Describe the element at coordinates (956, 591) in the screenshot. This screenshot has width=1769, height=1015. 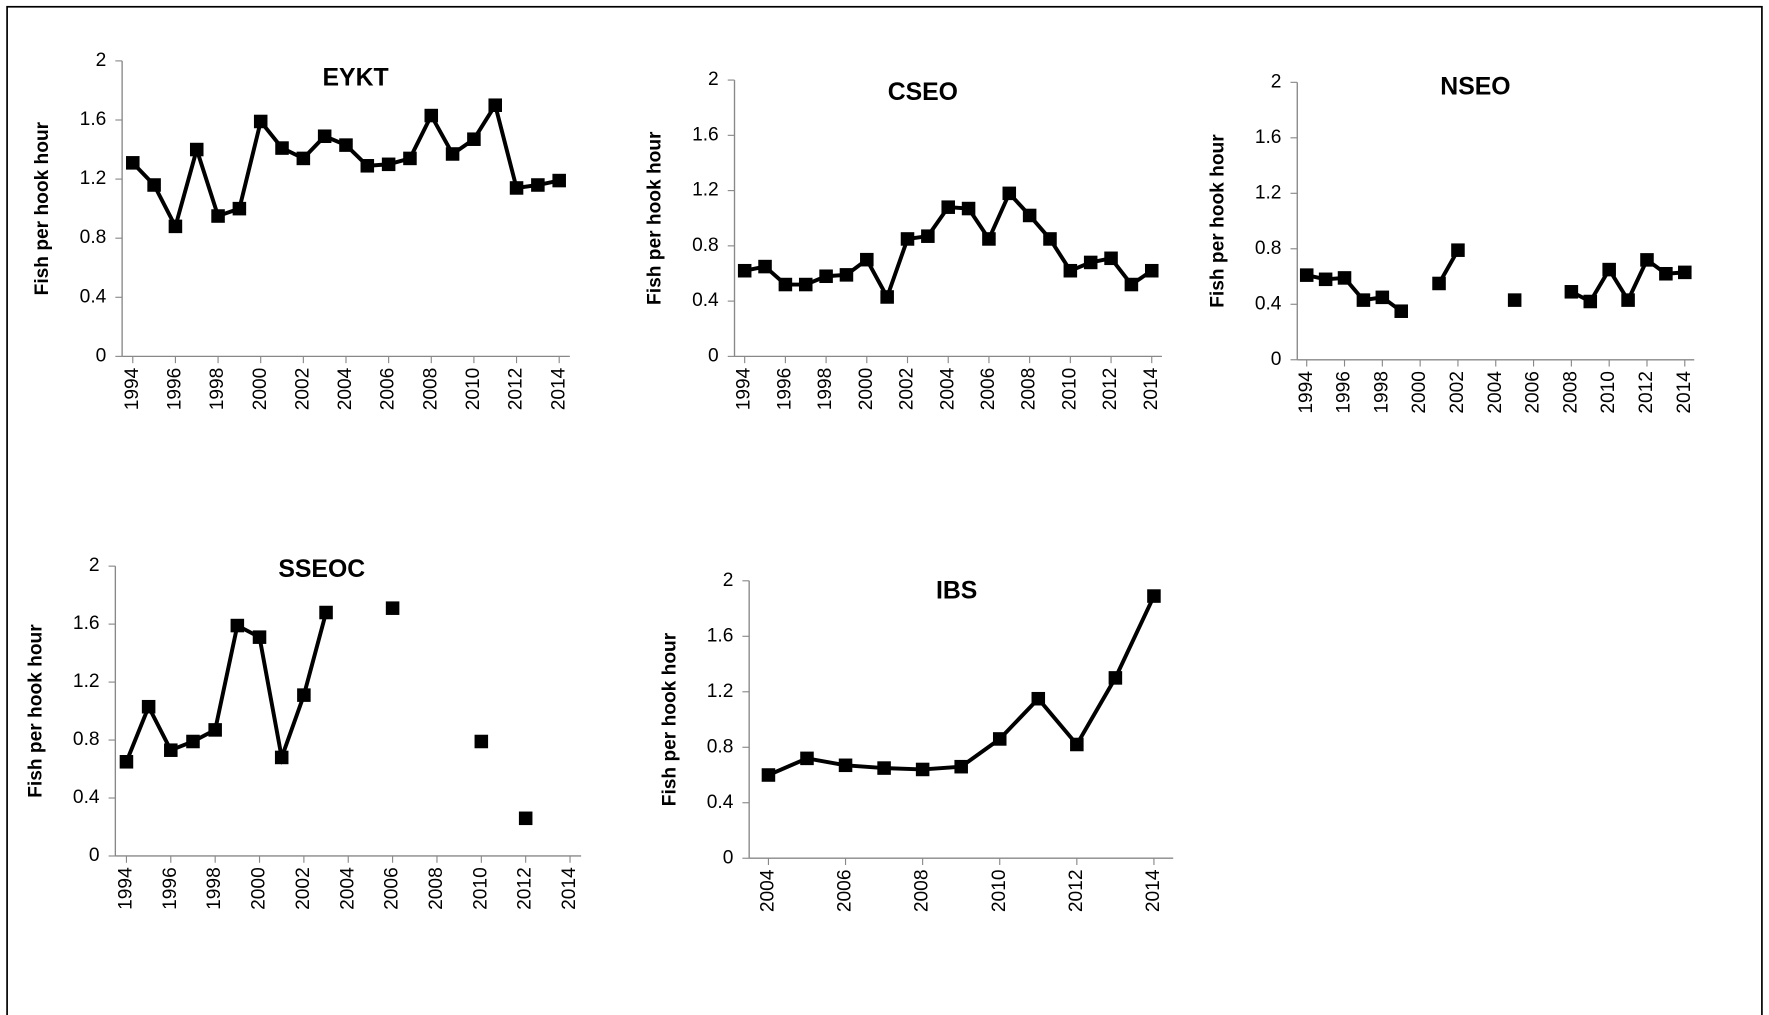
I see `chart-title: IBS` at that location.